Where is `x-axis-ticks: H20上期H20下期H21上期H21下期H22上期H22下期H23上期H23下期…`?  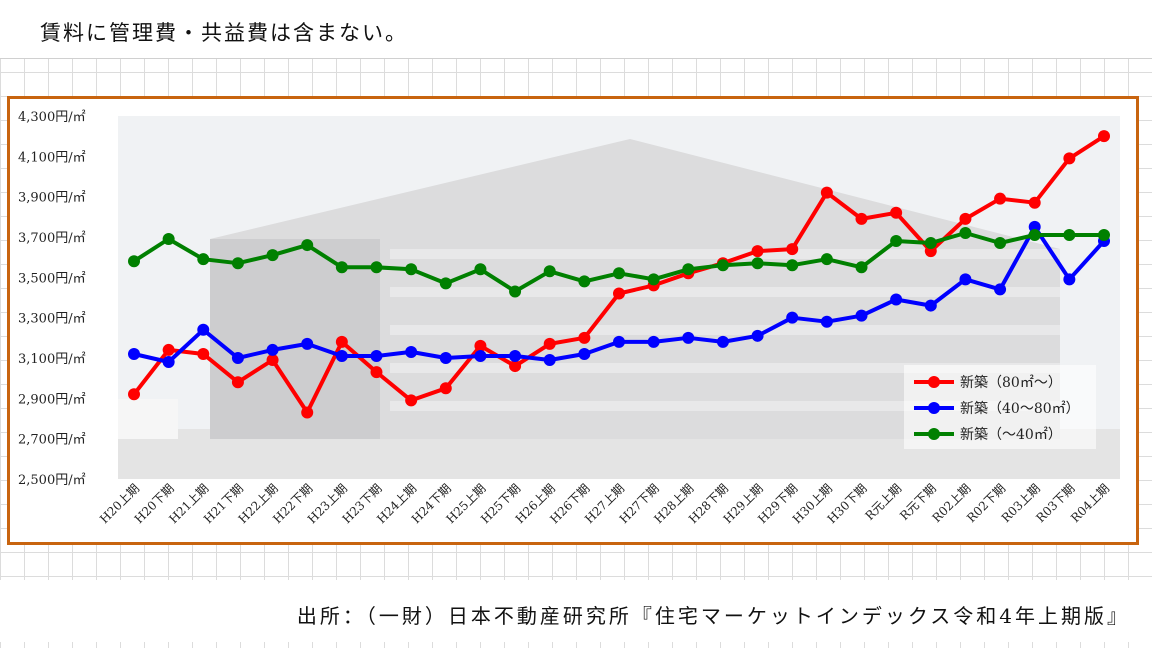
x-axis-ticks: H20上期H20下期H21上期H21下期H22上期H22下期H23上期H23下期… is located at coordinates (604, 503).